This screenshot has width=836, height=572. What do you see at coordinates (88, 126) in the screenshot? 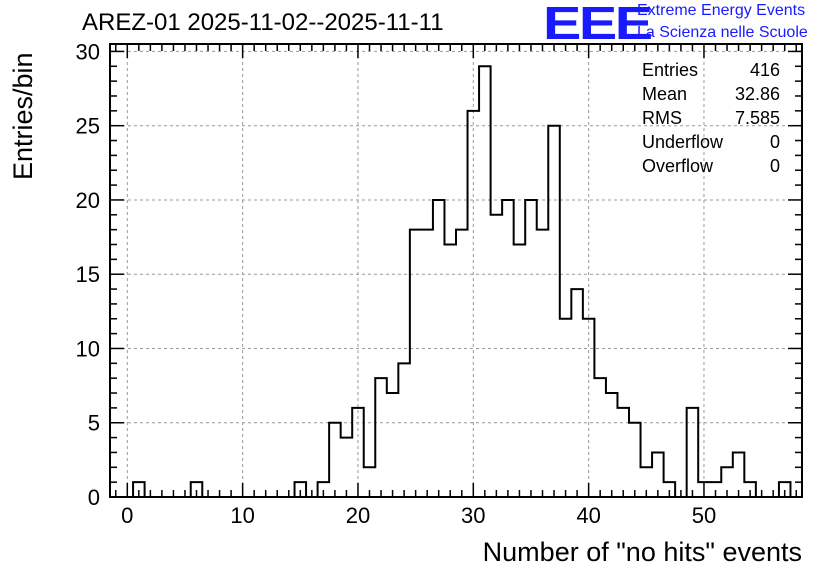
I see `y-tick-label: 25` at bounding box center [88, 126].